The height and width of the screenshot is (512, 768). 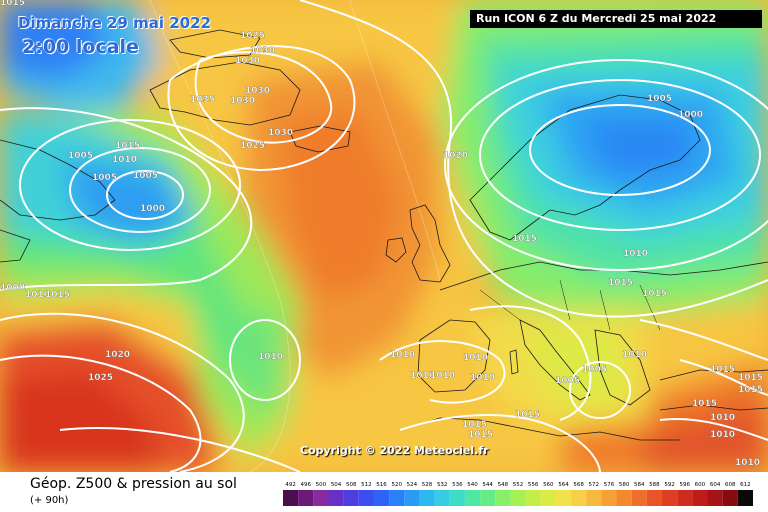 I want to click on scale-value-label: 572, so click(x=594, y=485).